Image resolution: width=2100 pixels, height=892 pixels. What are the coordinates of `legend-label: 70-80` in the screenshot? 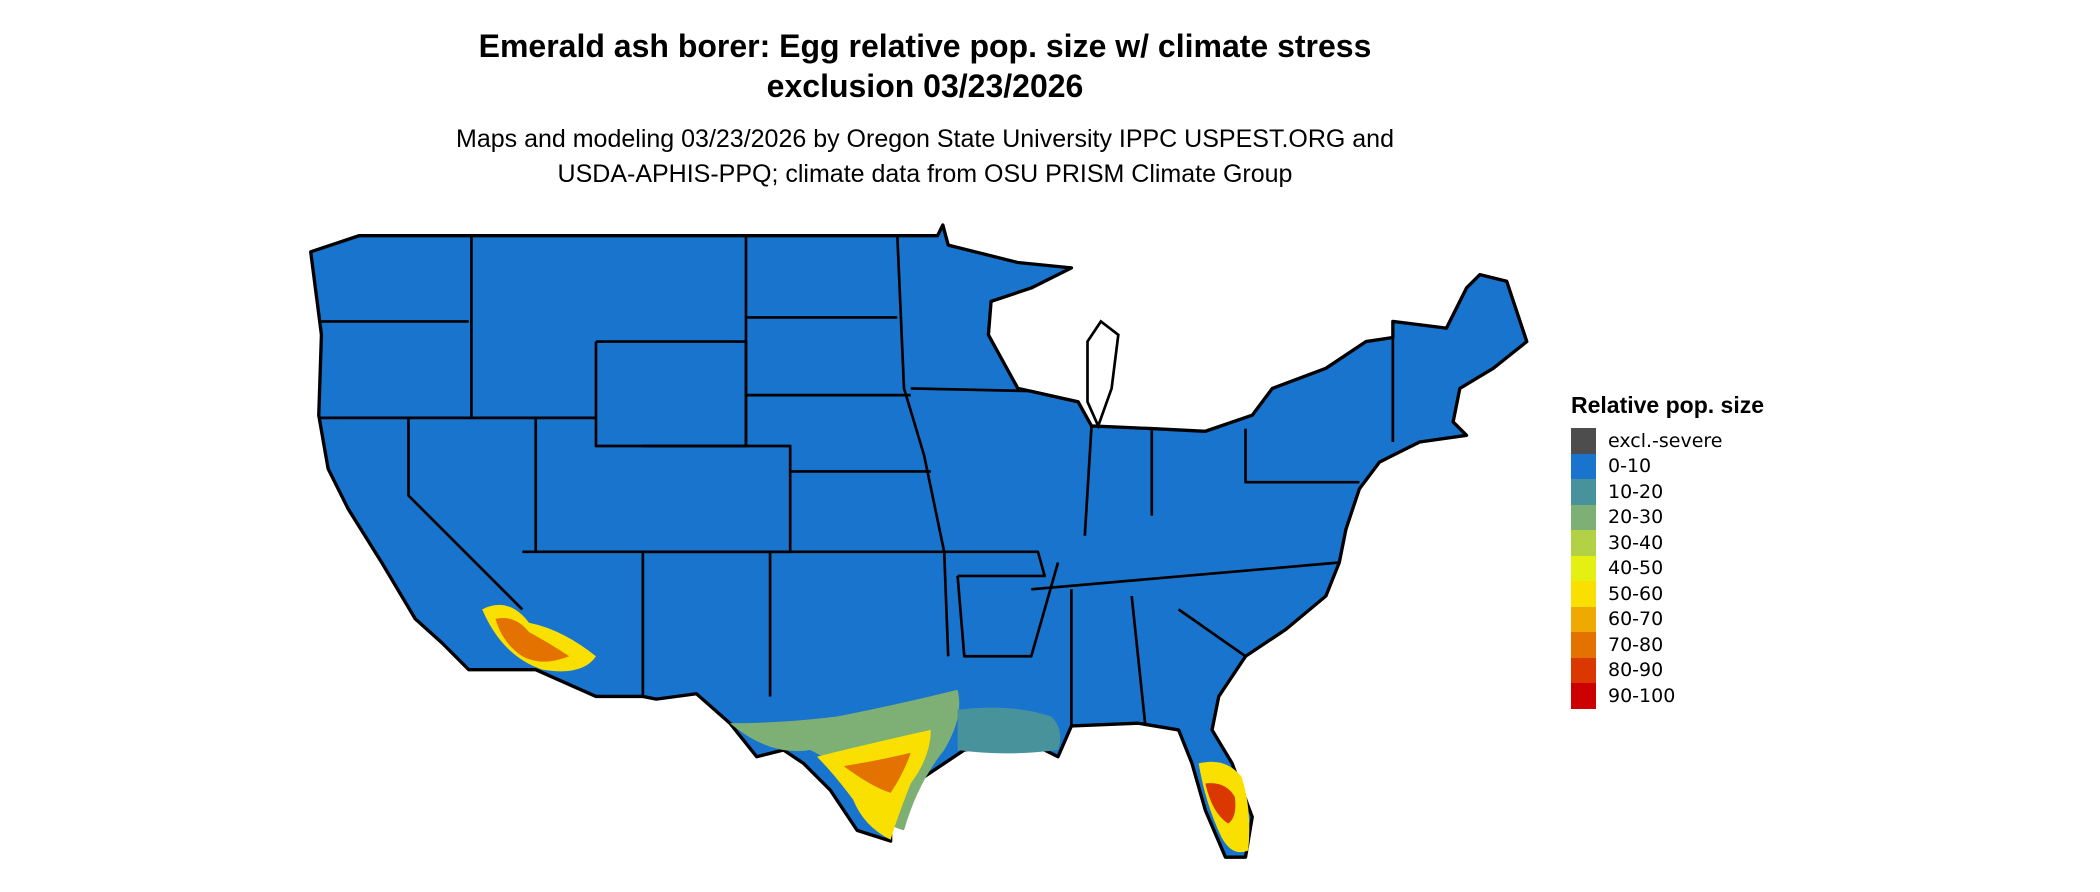 It's located at (1636, 644).